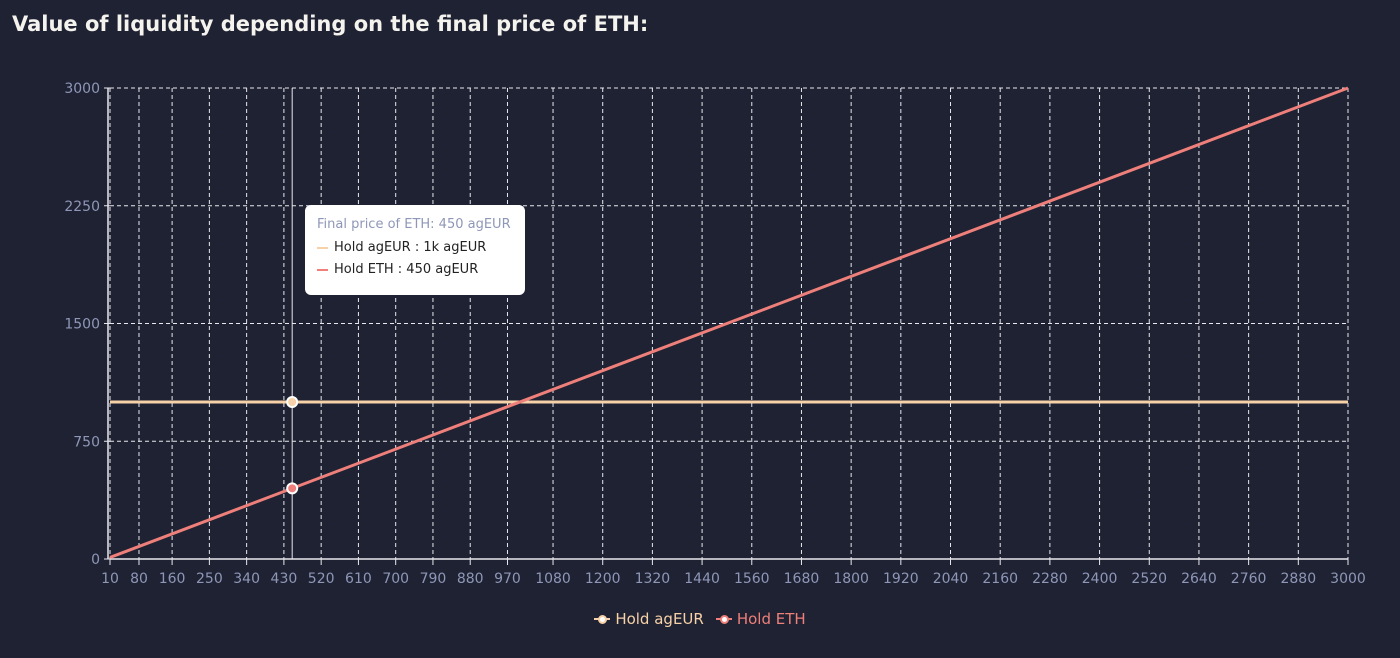 This screenshot has width=1400, height=658. Describe the element at coordinates (553, 579) in the screenshot. I see `x-tick-label: 1080` at that location.